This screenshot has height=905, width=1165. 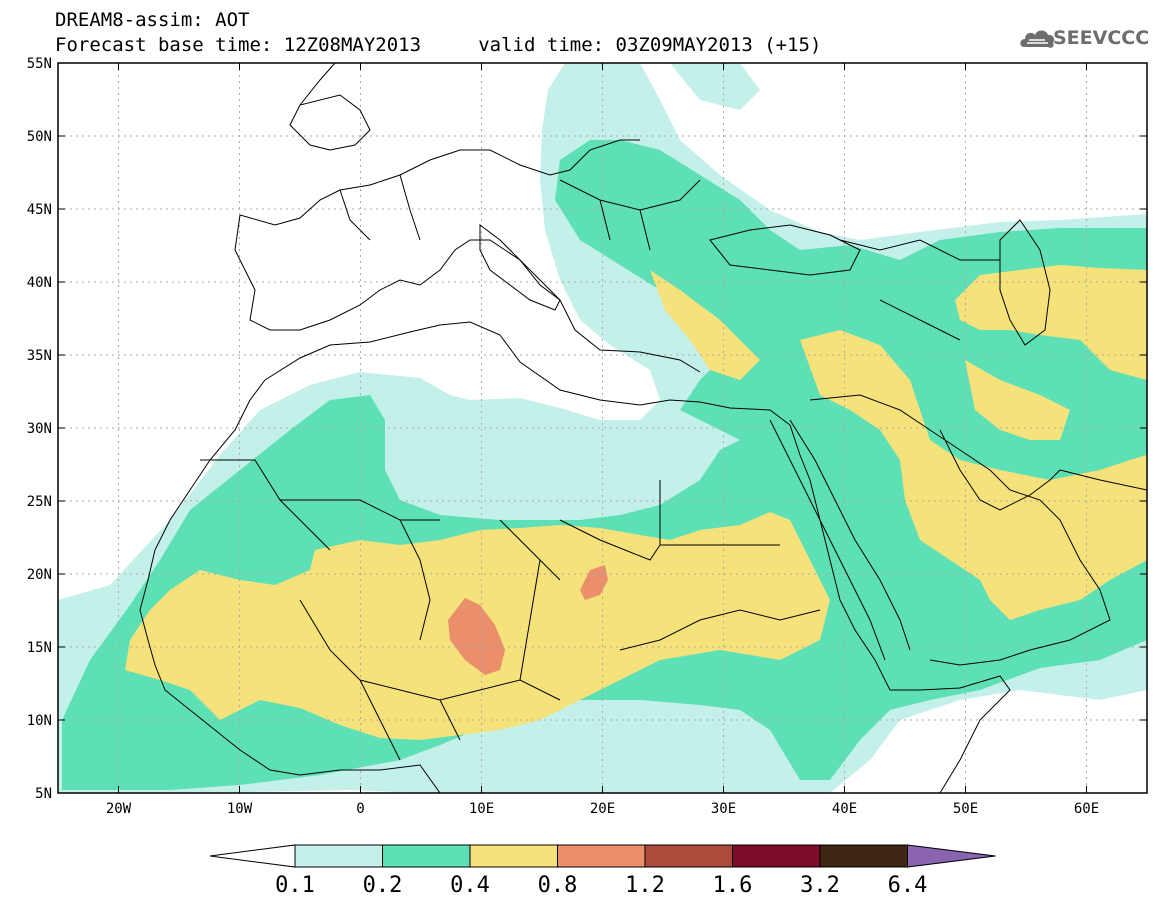 What do you see at coordinates (558, 885) in the screenshot?
I see `colorbar-label: 0.8` at bounding box center [558, 885].